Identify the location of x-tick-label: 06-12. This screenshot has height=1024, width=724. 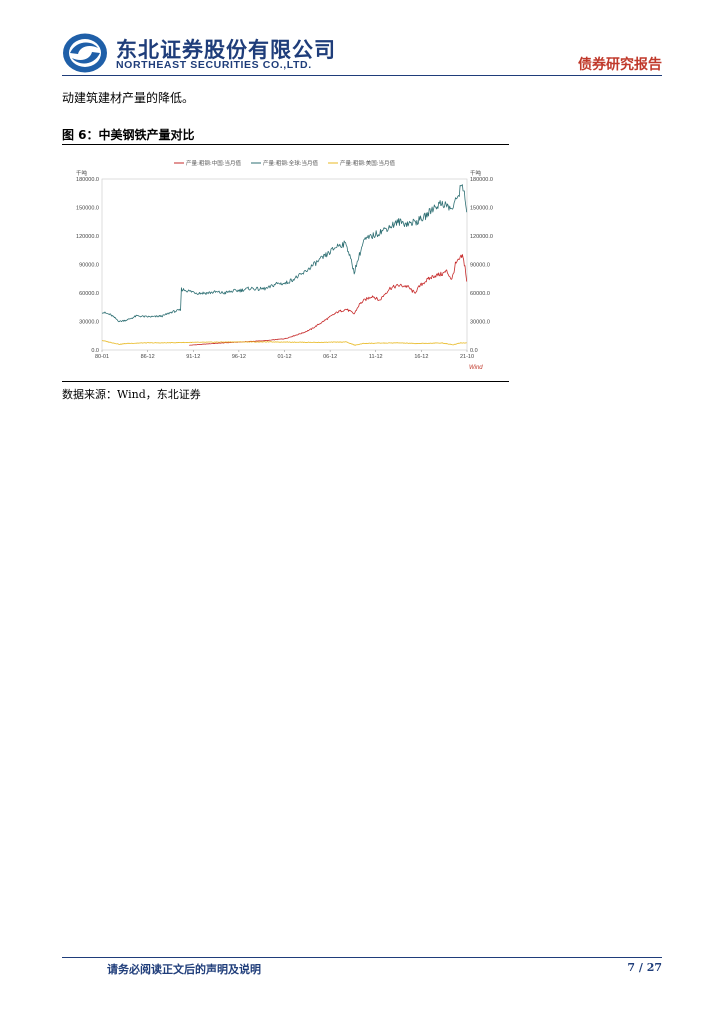
(330, 357).